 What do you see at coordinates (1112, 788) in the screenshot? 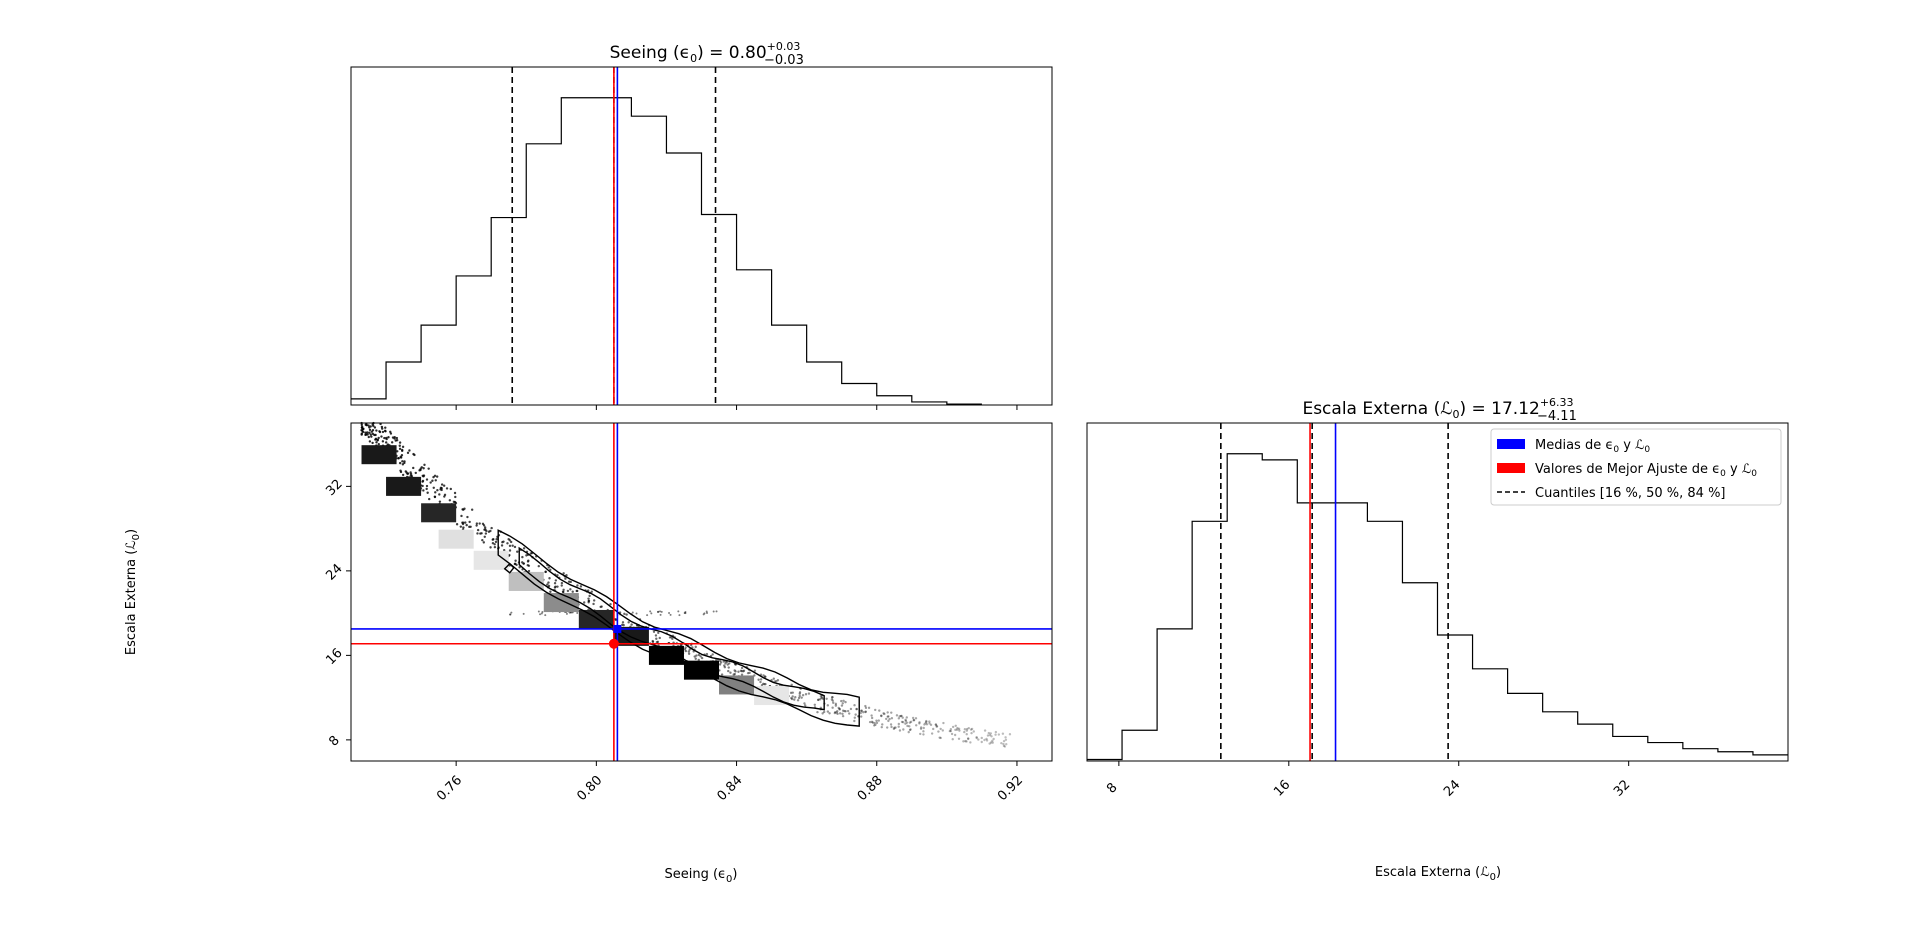
I see `outer-scale-histogram-x-tick-label: 8` at bounding box center [1112, 788].